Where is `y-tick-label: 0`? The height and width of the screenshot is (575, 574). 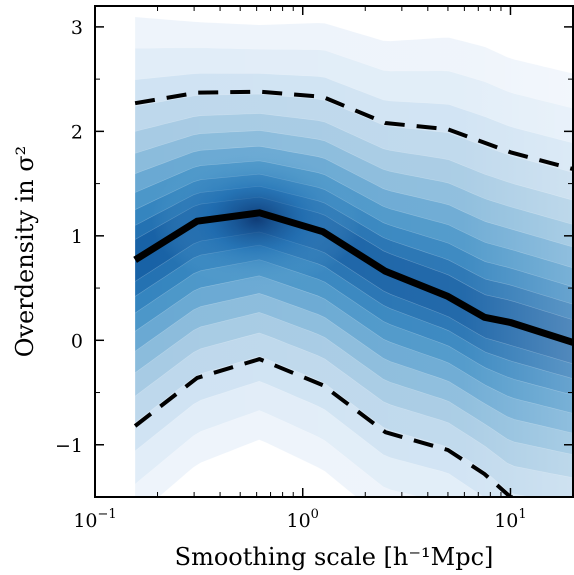 y-tick-label: 0 is located at coordinates (77, 341).